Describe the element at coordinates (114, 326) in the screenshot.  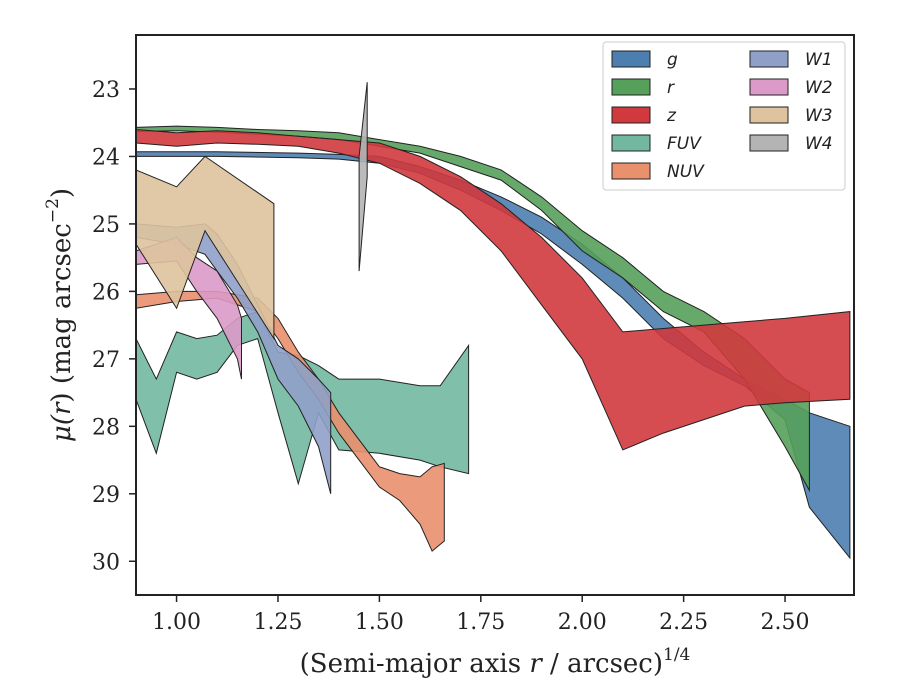
I see `y-axis-ticks: 23 24 25 26 27 28 29 30` at that location.